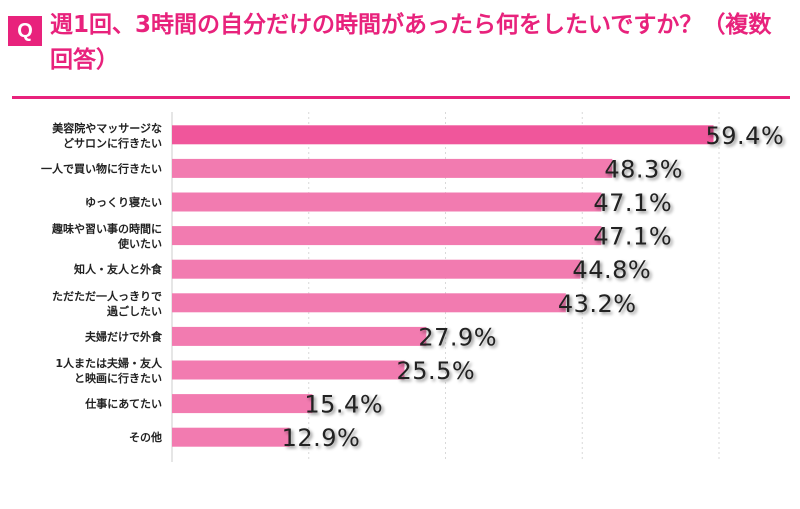 Image resolution: width=800 pixels, height=509 pixels. What do you see at coordinates (632, 237) in the screenshot?
I see `value-label-3: 47.1%` at bounding box center [632, 237].